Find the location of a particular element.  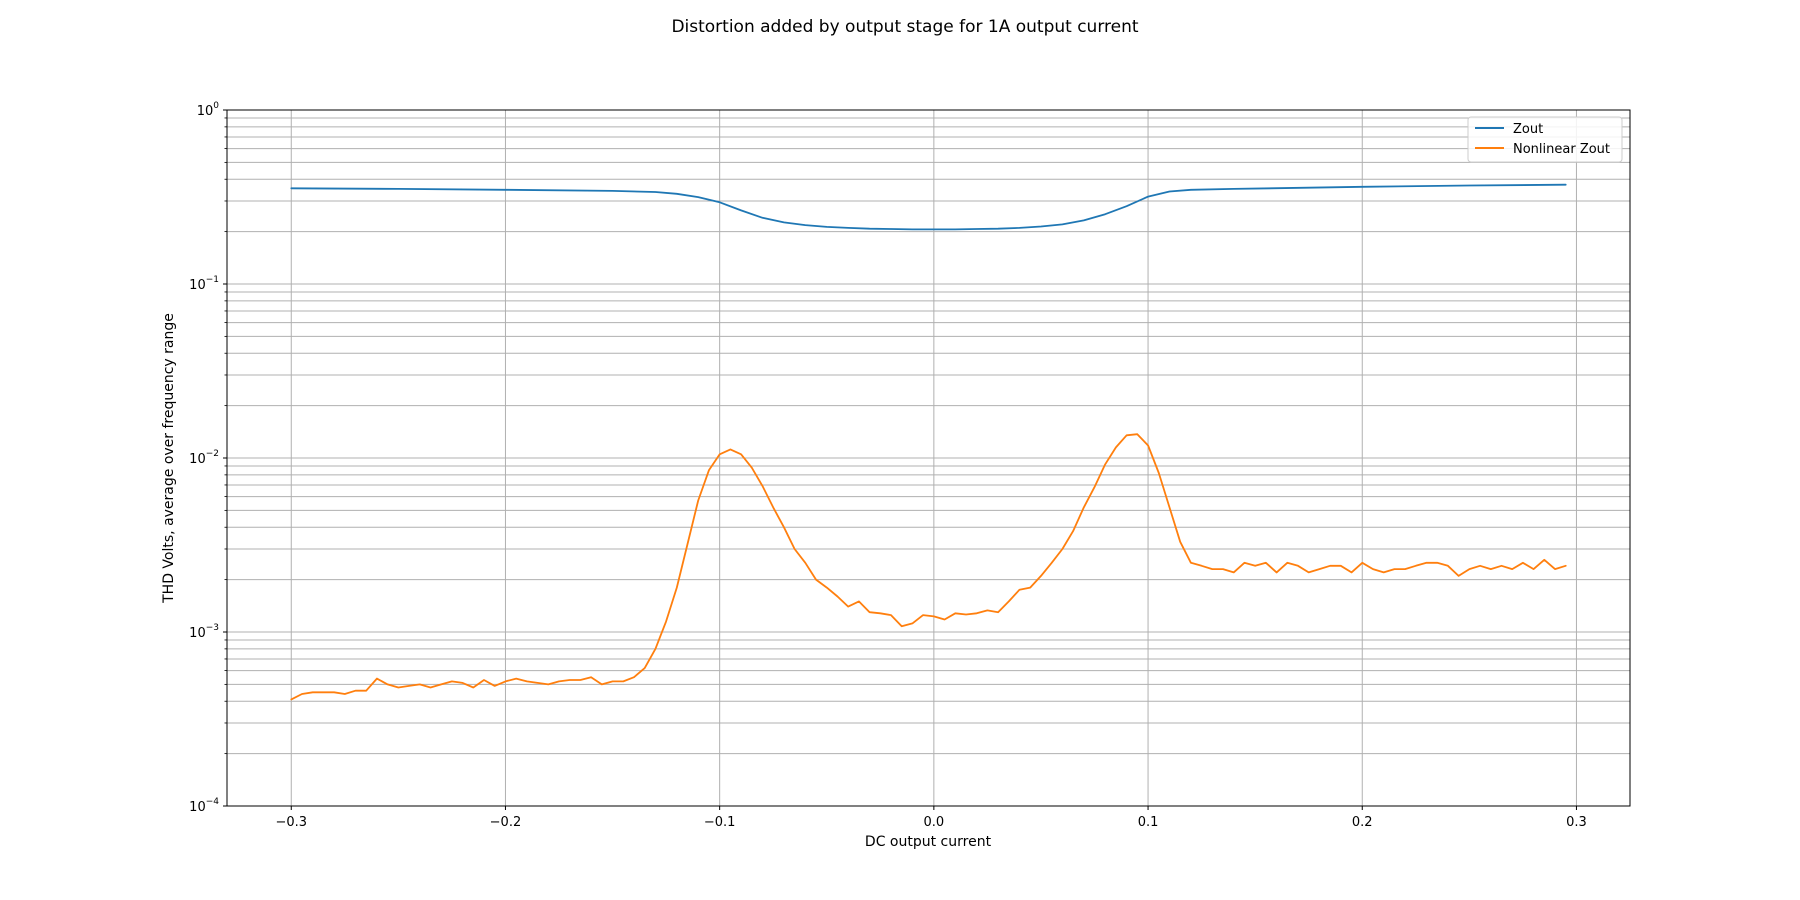

series-line-zout is located at coordinates (928, 207).